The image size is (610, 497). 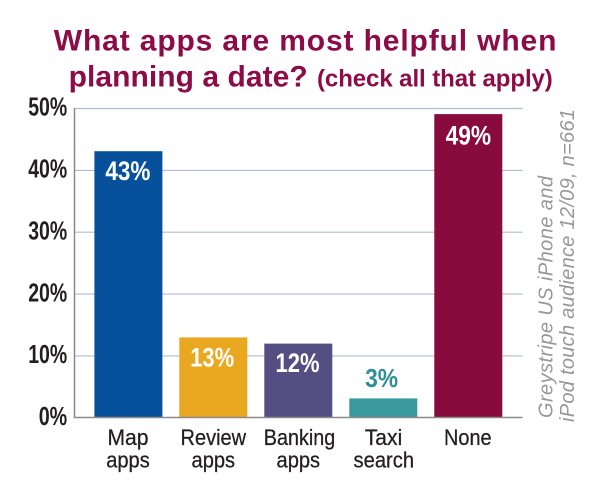 What do you see at coordinates (305, 41) in the screenshot?
I see `svg-text:What apps are most helpful whe: What apps are most helpful when` at bounding box center [305, 41].